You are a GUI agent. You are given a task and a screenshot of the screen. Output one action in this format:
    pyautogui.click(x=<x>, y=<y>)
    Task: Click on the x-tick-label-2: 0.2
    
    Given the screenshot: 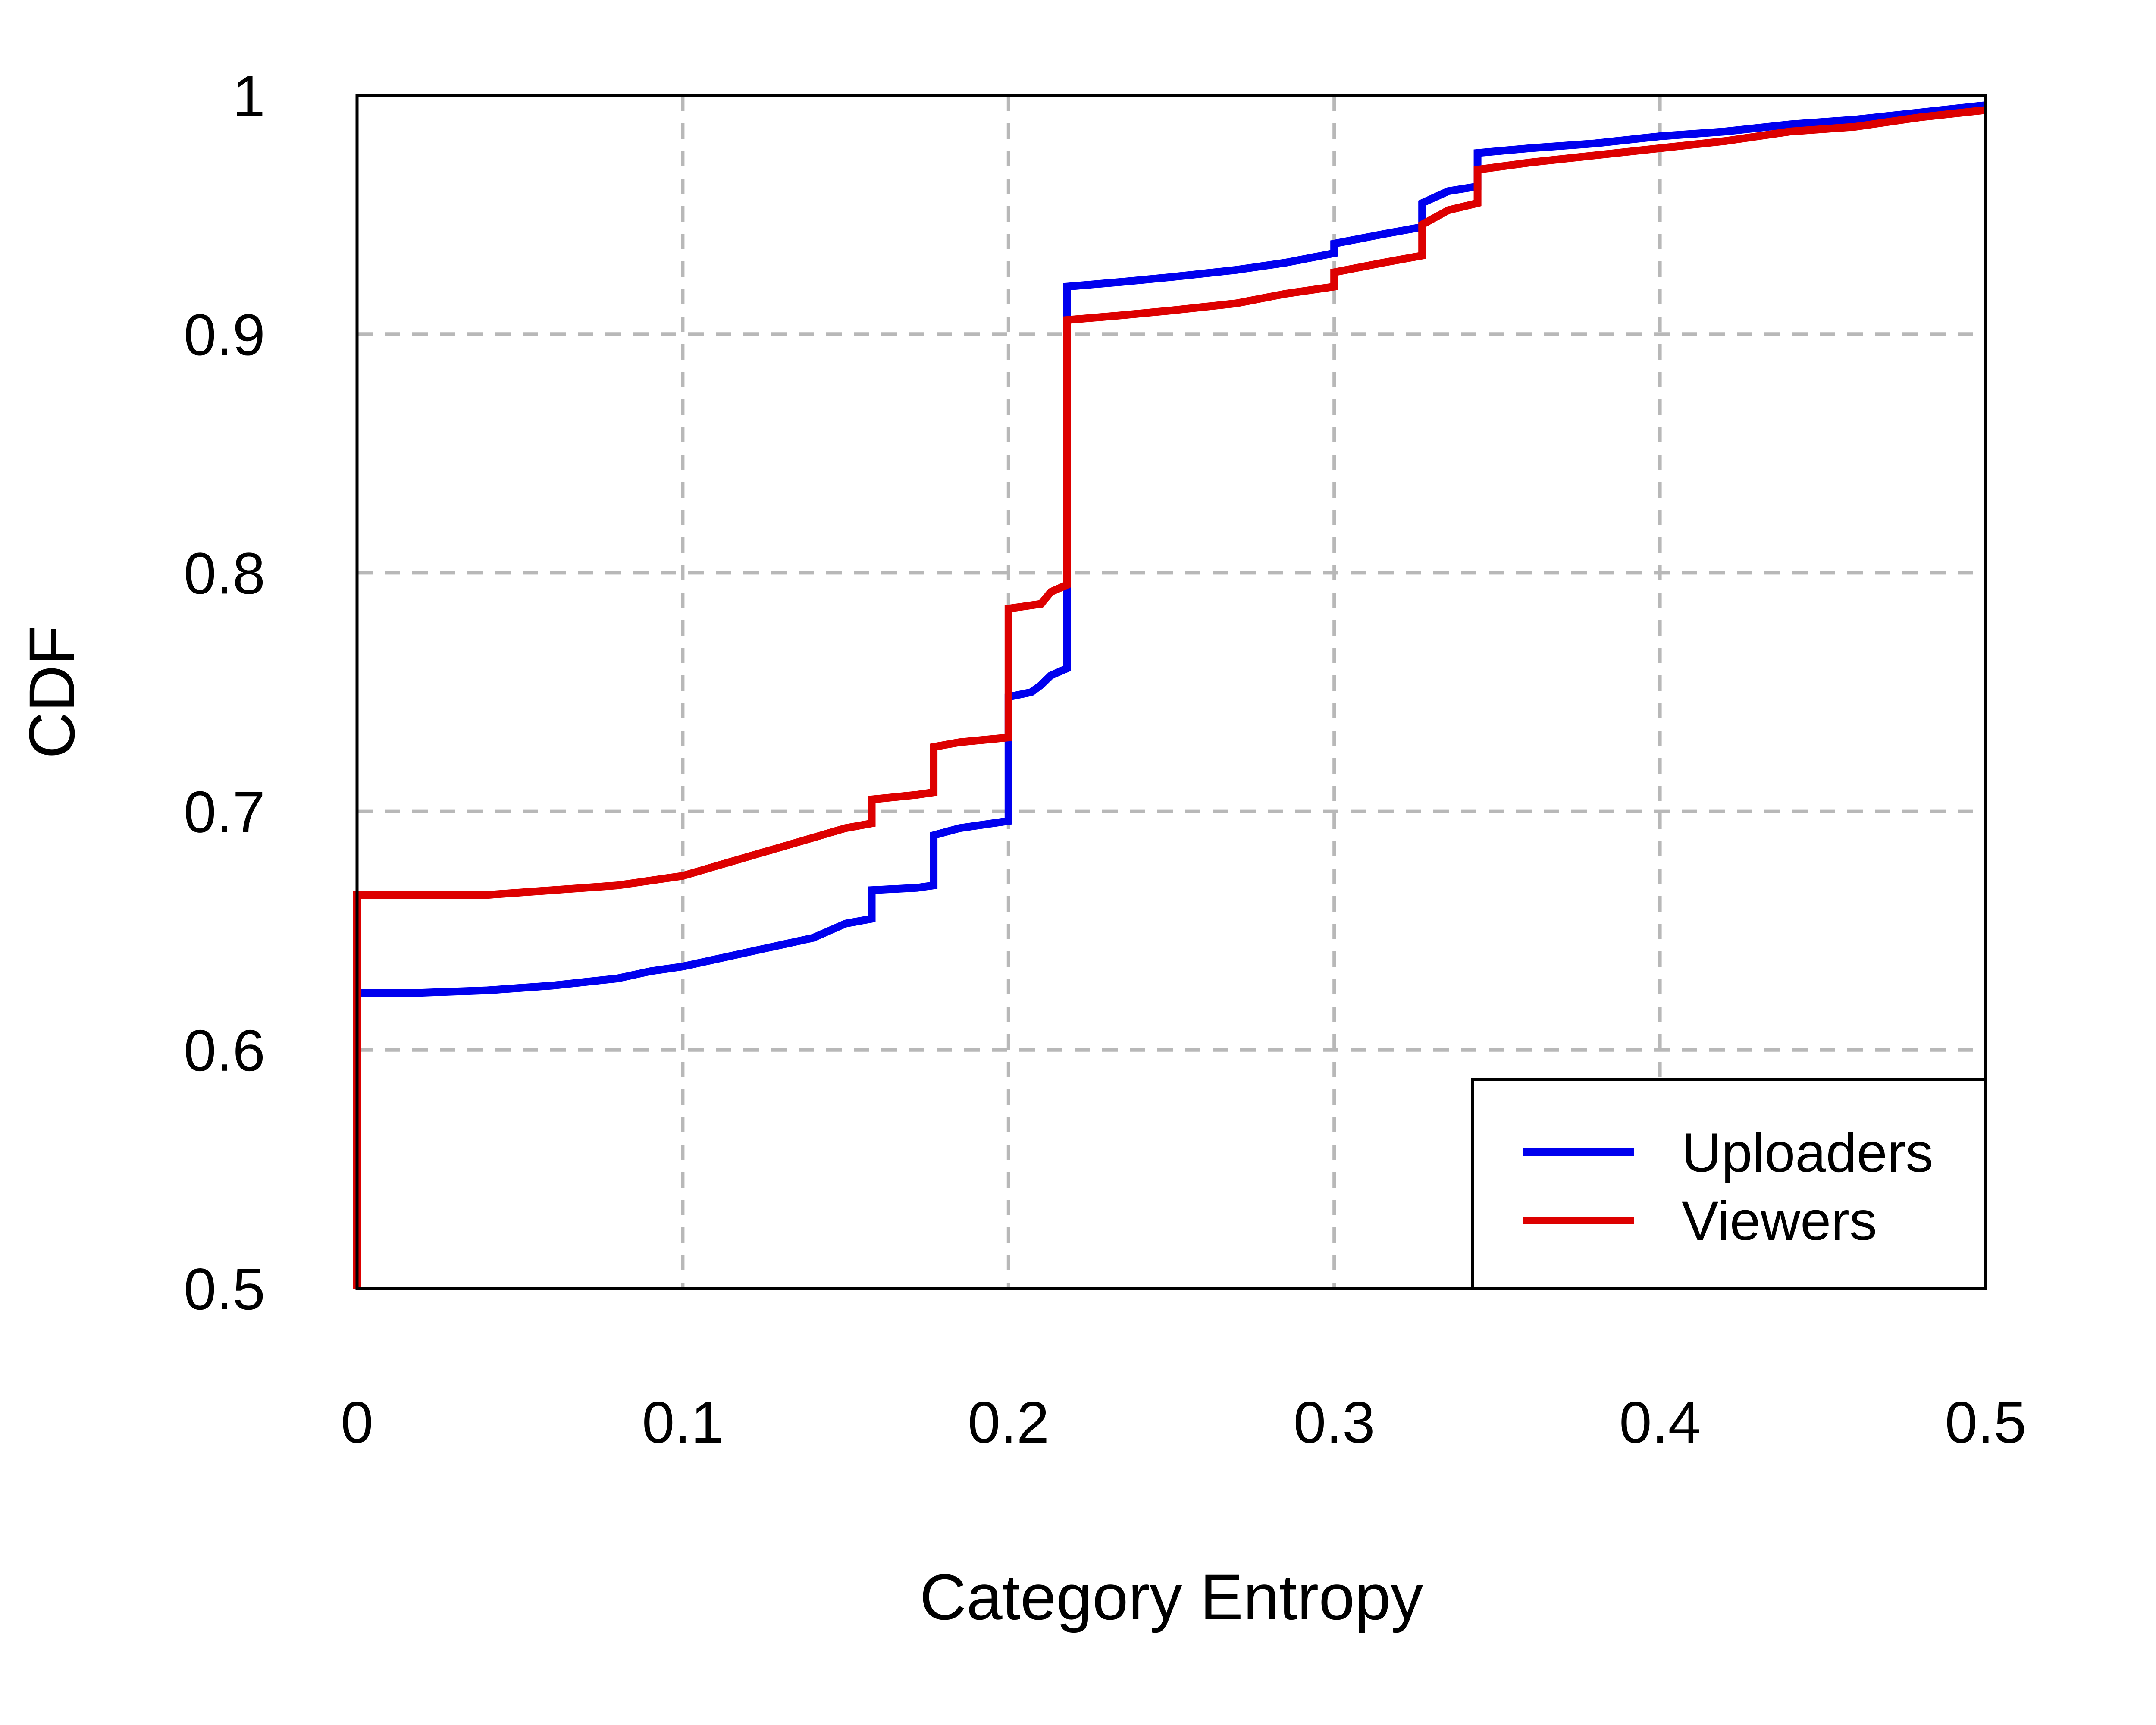 What is the action you would take?
    pyautogui.click(x=1008, y=1422)
    